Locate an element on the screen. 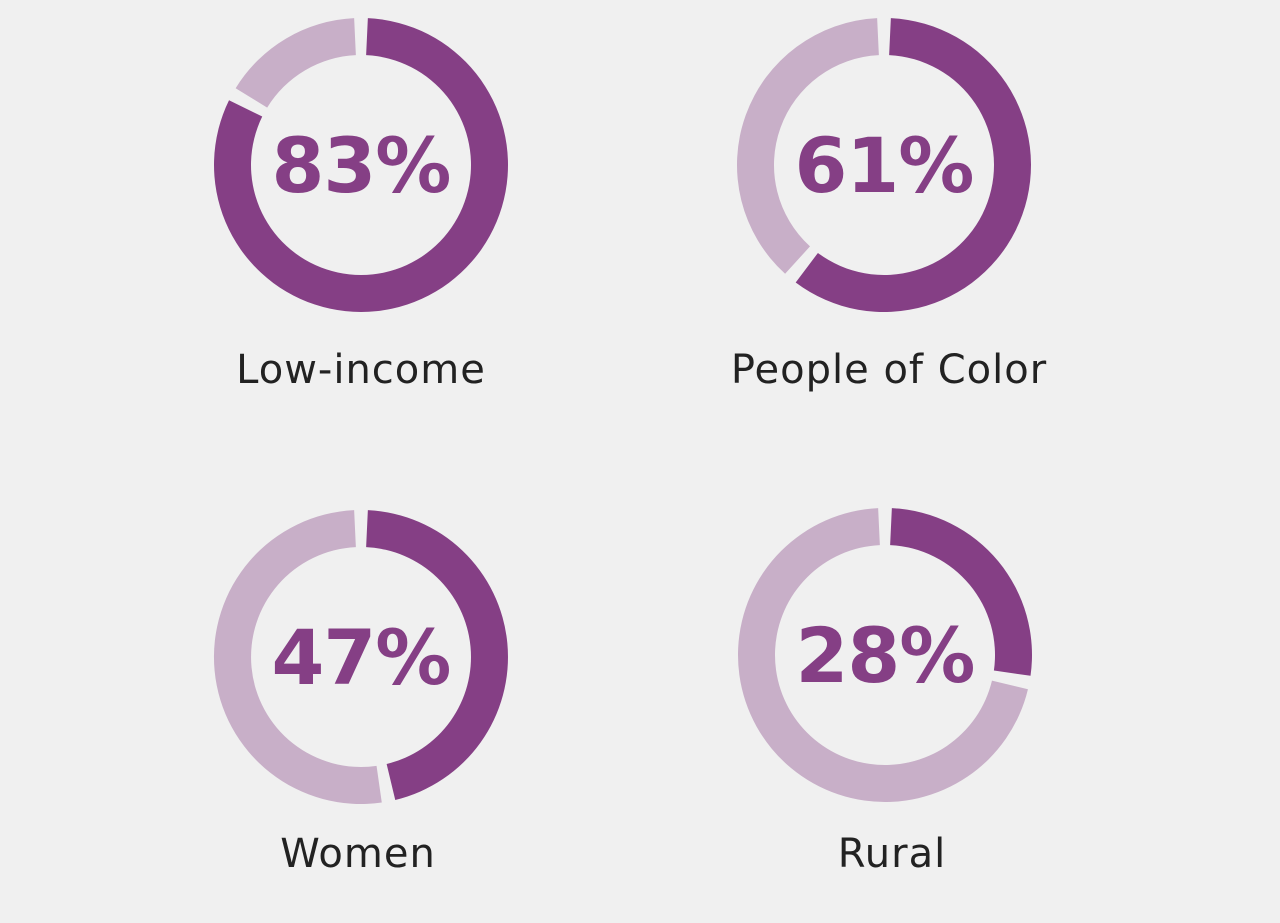 This screenshot has height=923, width=1280. donut-remainder-arc-low-income is located at coordinates (295, 63).